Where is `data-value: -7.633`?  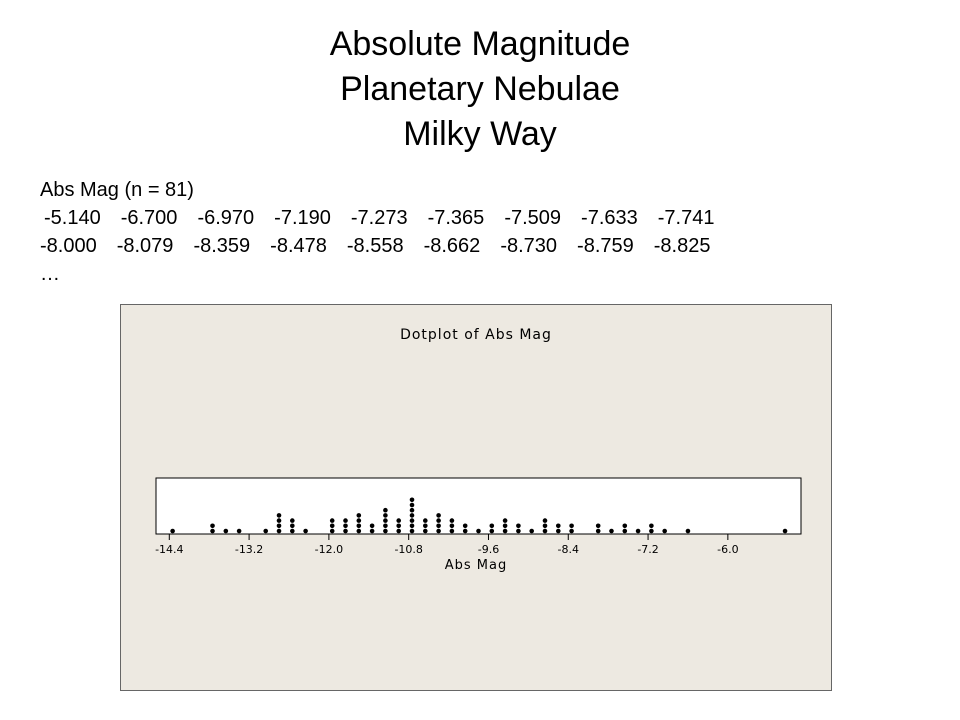 data-value: -7.633 is located at coordinates (609, 218).